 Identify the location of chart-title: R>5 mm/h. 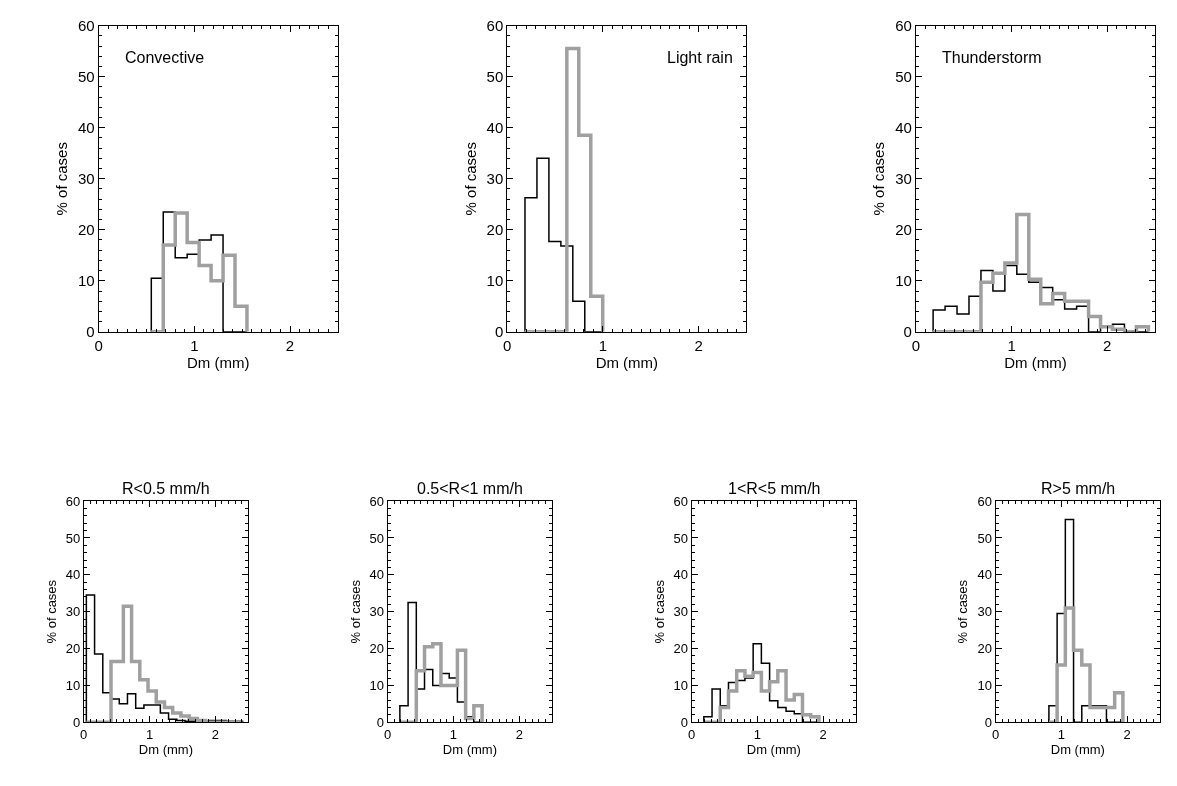
(1078, 488).